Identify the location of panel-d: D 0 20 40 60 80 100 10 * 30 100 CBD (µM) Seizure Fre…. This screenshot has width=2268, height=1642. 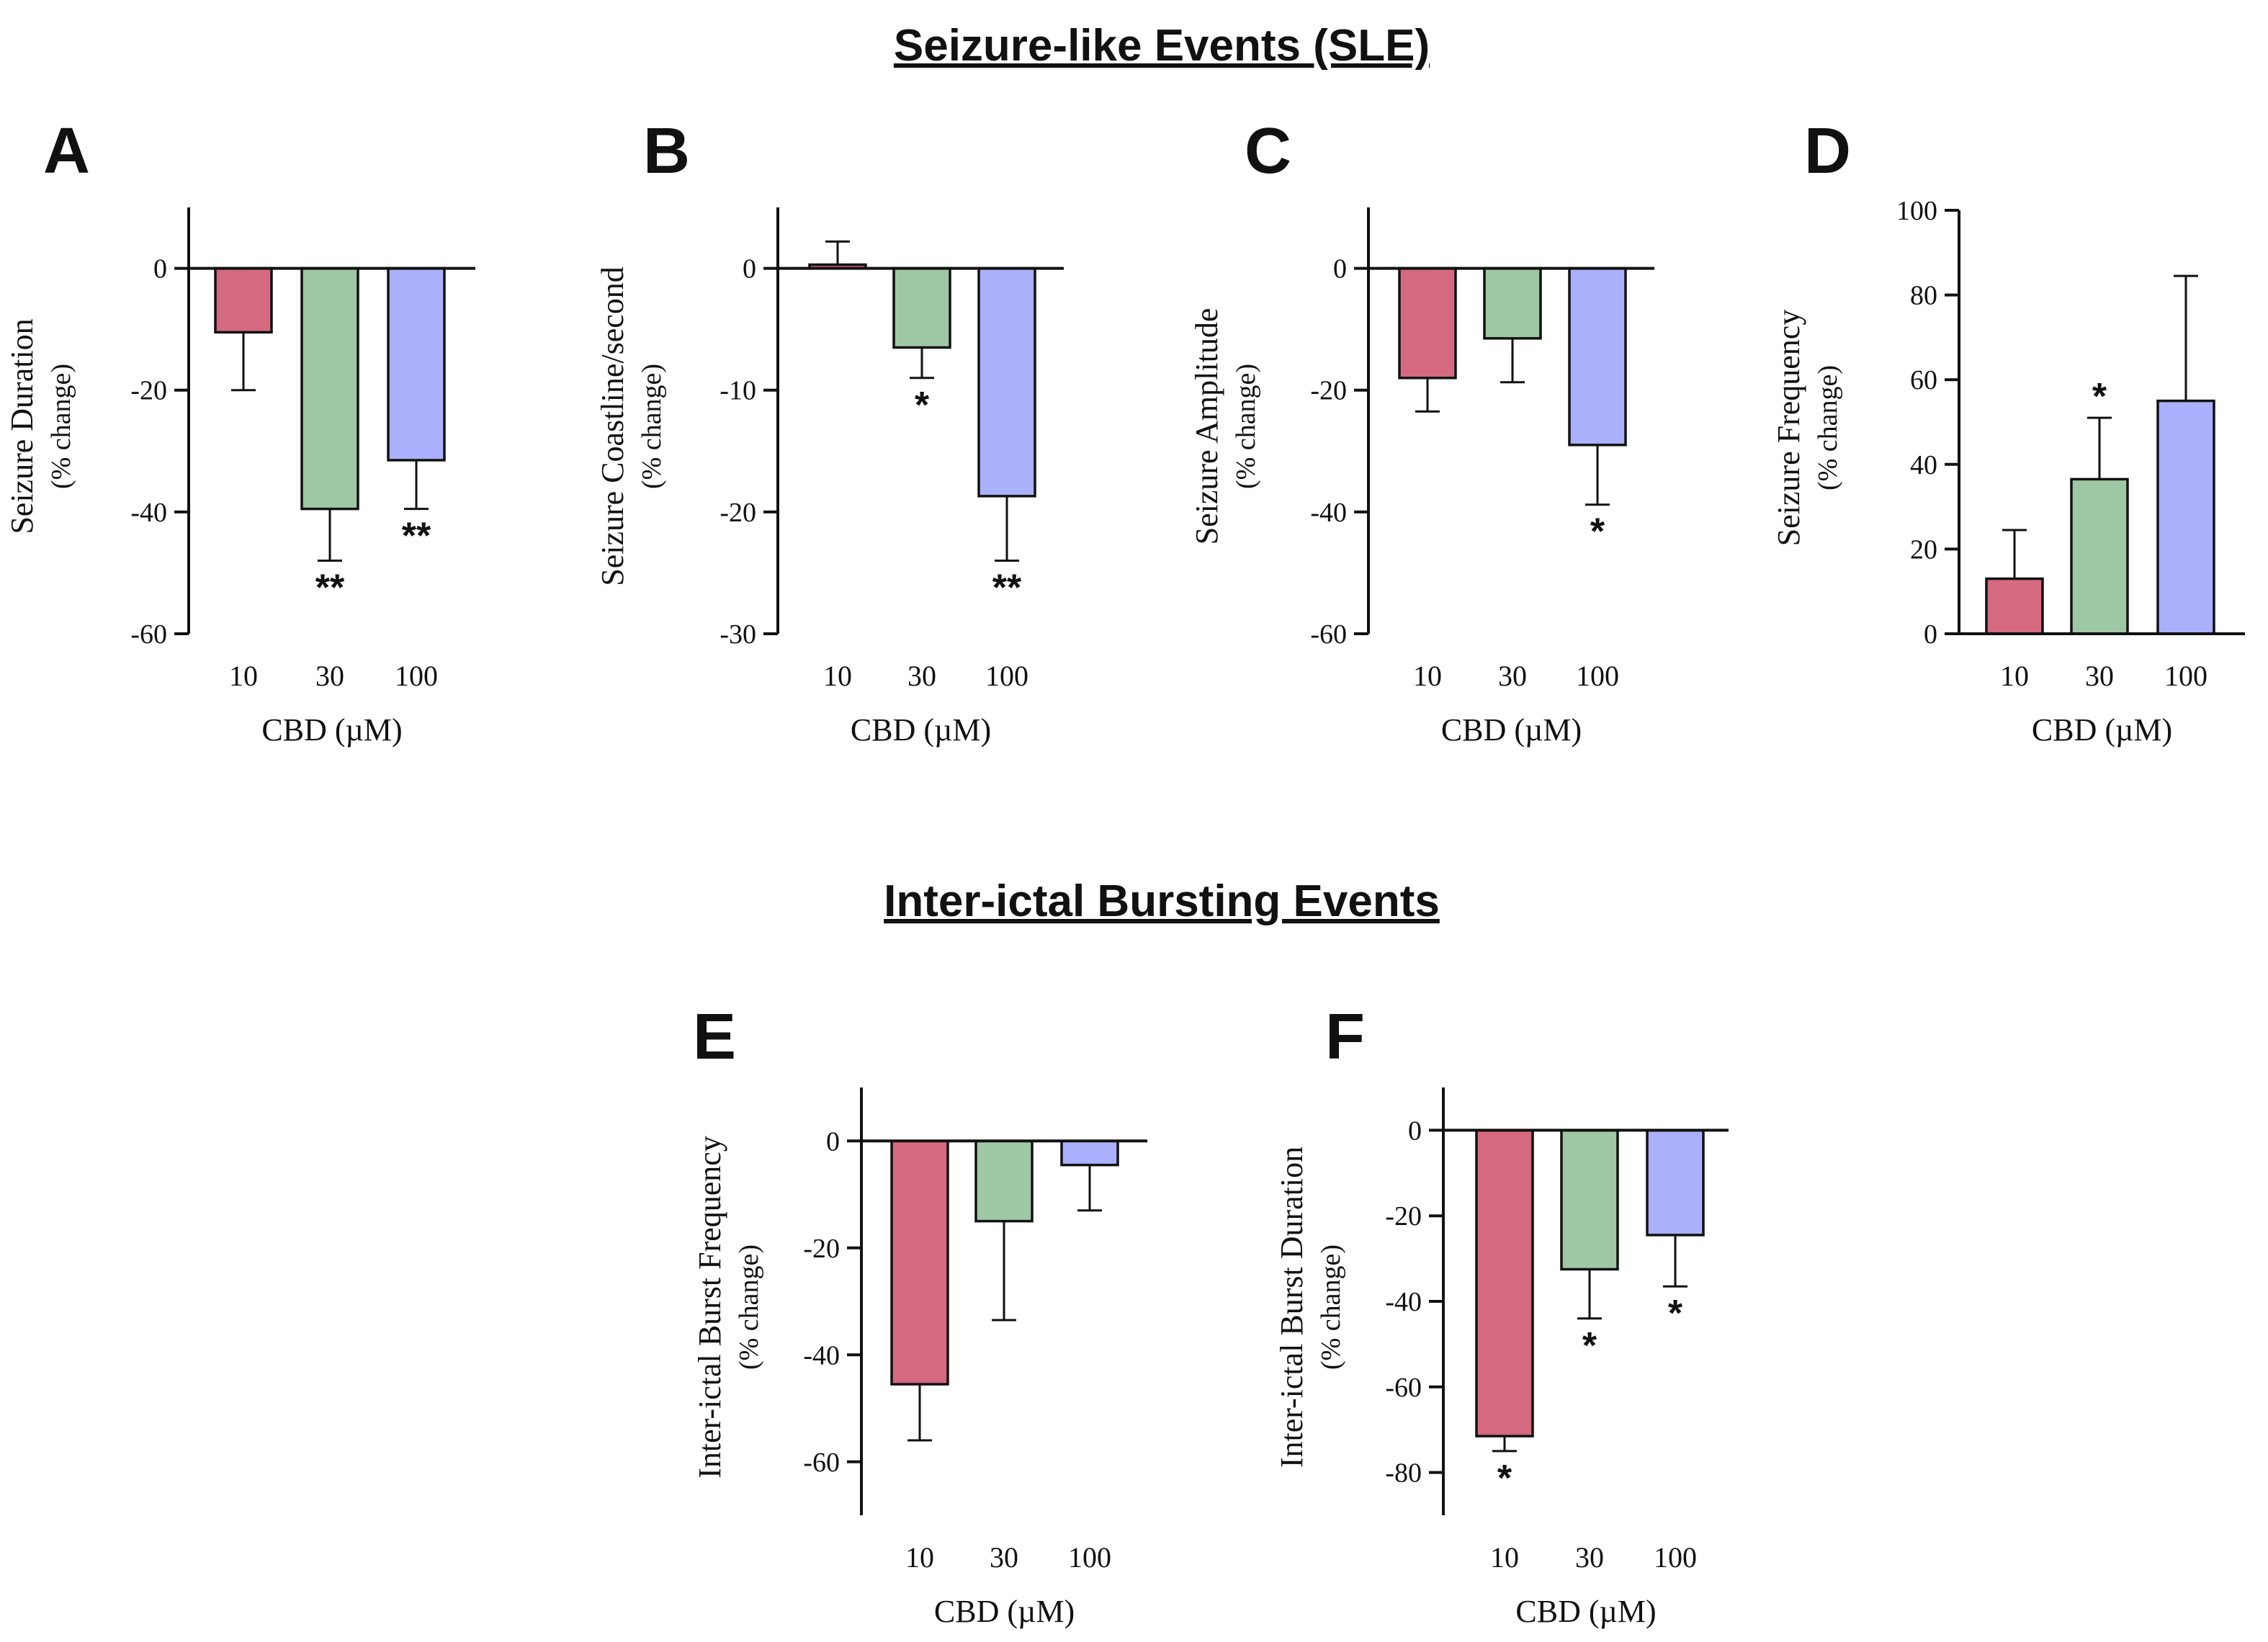
(2008, 431).